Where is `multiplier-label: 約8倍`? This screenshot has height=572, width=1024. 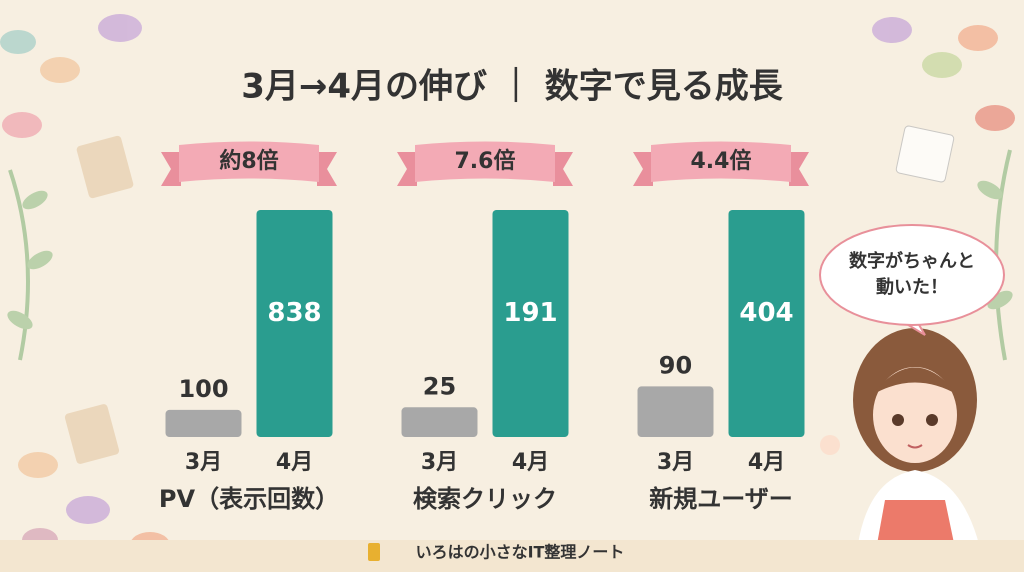
multiplier-label: 約8倍 is located at coordinates (248, 161).